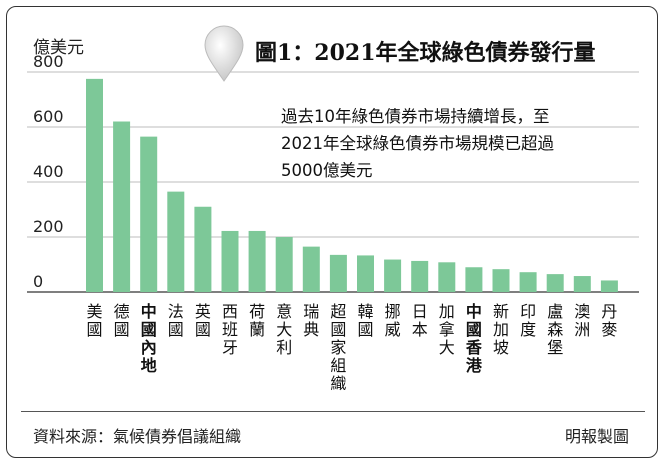 This screenshot has height=466, width=666. Describe the element at coordinates (122, 320) in the screenshot. I see `x-tick-label: 德國` at that location.